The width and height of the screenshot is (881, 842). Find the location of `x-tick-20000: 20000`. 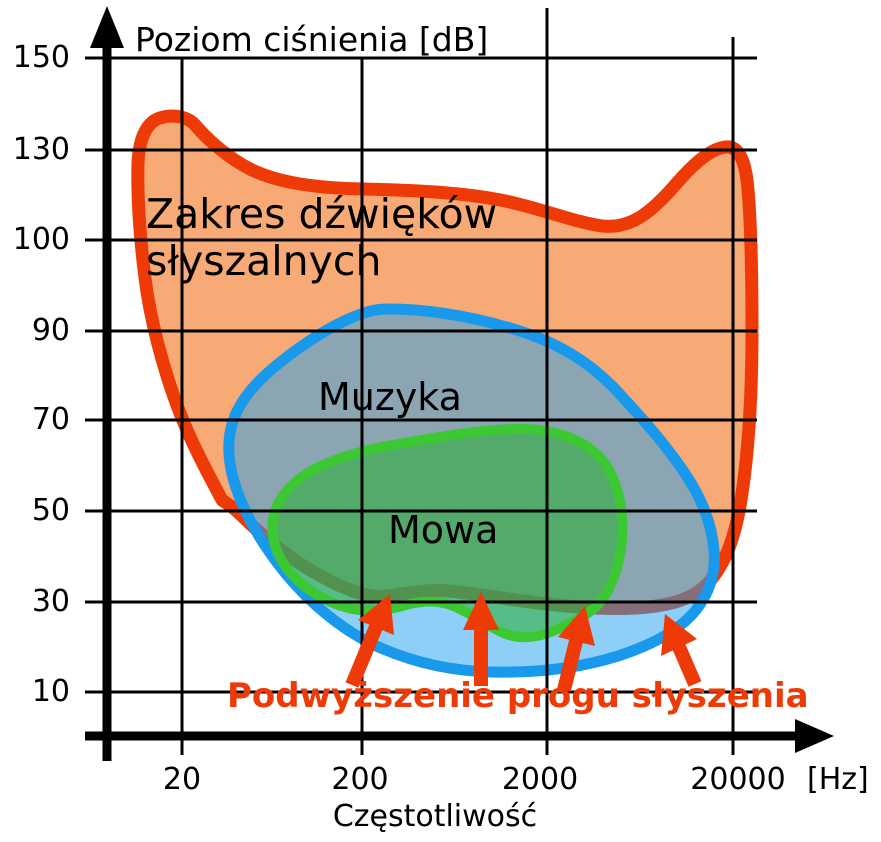

x-tick-20000: 20000 is located at coordinates (738, 779).